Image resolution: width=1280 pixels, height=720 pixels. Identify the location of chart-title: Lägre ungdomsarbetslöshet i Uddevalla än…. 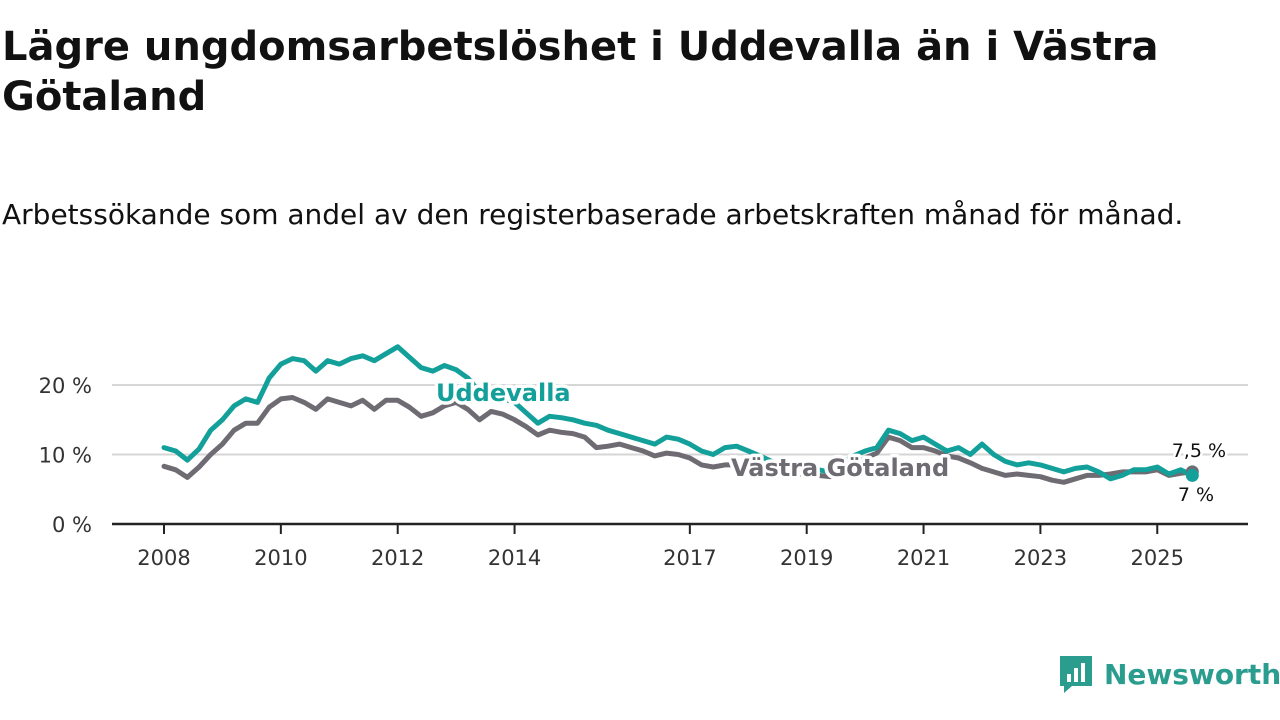
(580, 72).